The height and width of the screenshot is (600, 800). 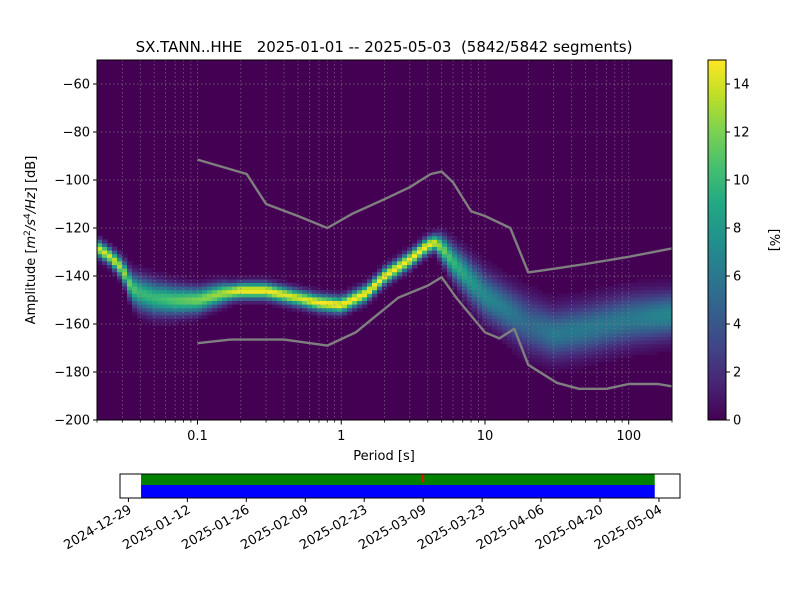 What do you see at coordinates (737, 421) in the screenshot?
I see `colorbar-tick-label: 0` at bounding box center [737, 421].